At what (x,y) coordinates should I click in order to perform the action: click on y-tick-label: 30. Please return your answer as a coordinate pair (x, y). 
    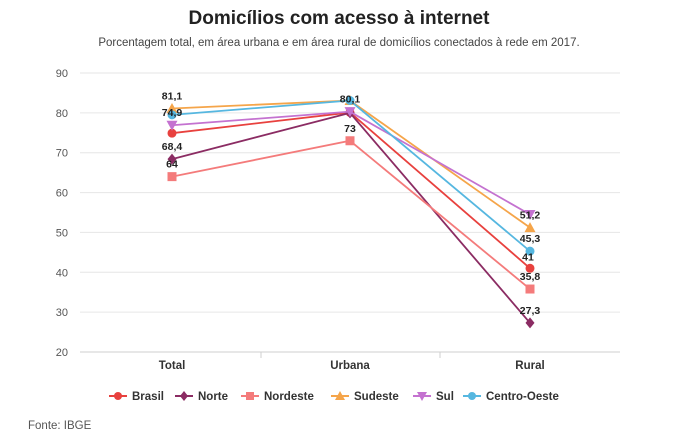
    Looking at the image, I should click on (62, 313).